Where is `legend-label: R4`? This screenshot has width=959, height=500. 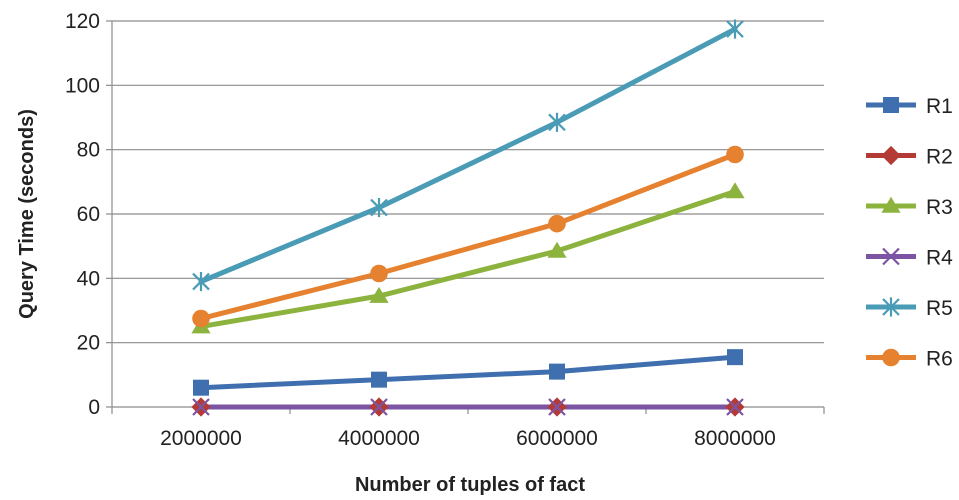
legend-label: R4 is located at coordinates (939, 258).